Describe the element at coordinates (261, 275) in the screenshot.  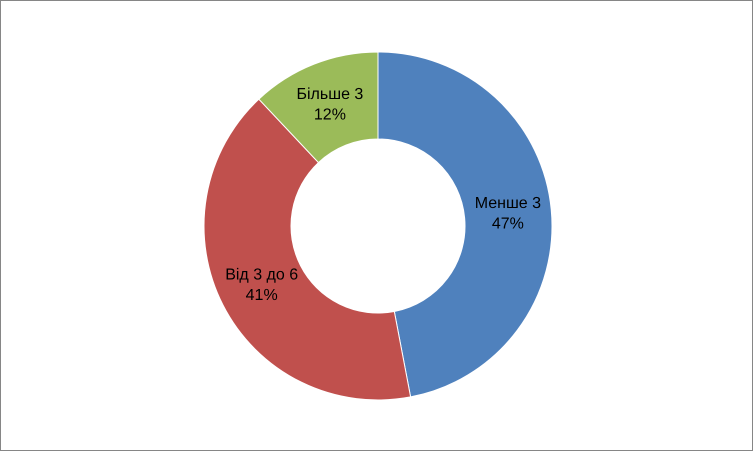
I see `slice-label: Від 3 до 6` at that location.